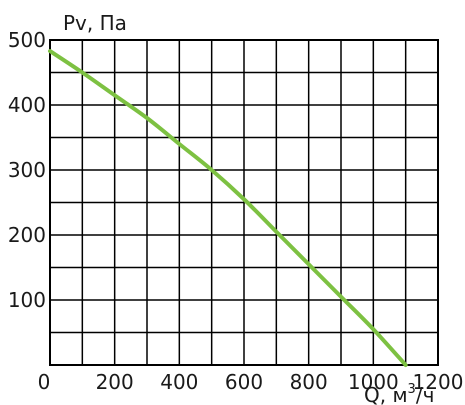 This screenshot has height=405, width=465. I want to click on y-tick-label: 400, so click(27, 105).